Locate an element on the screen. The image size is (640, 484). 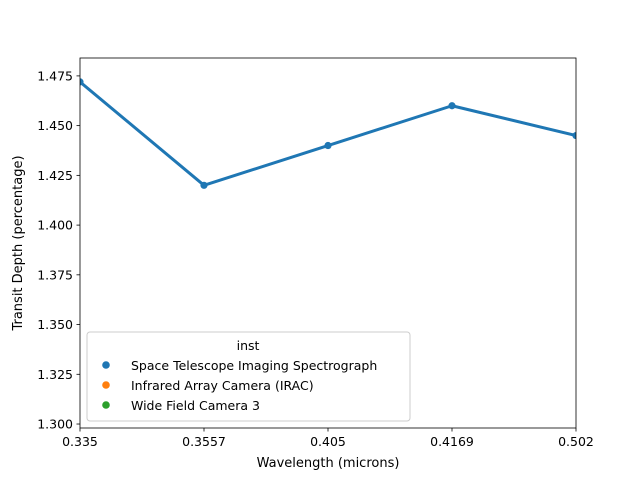
legend-label: Space Telescope Imaging Spectrograph is located at coordinates (254, 365).